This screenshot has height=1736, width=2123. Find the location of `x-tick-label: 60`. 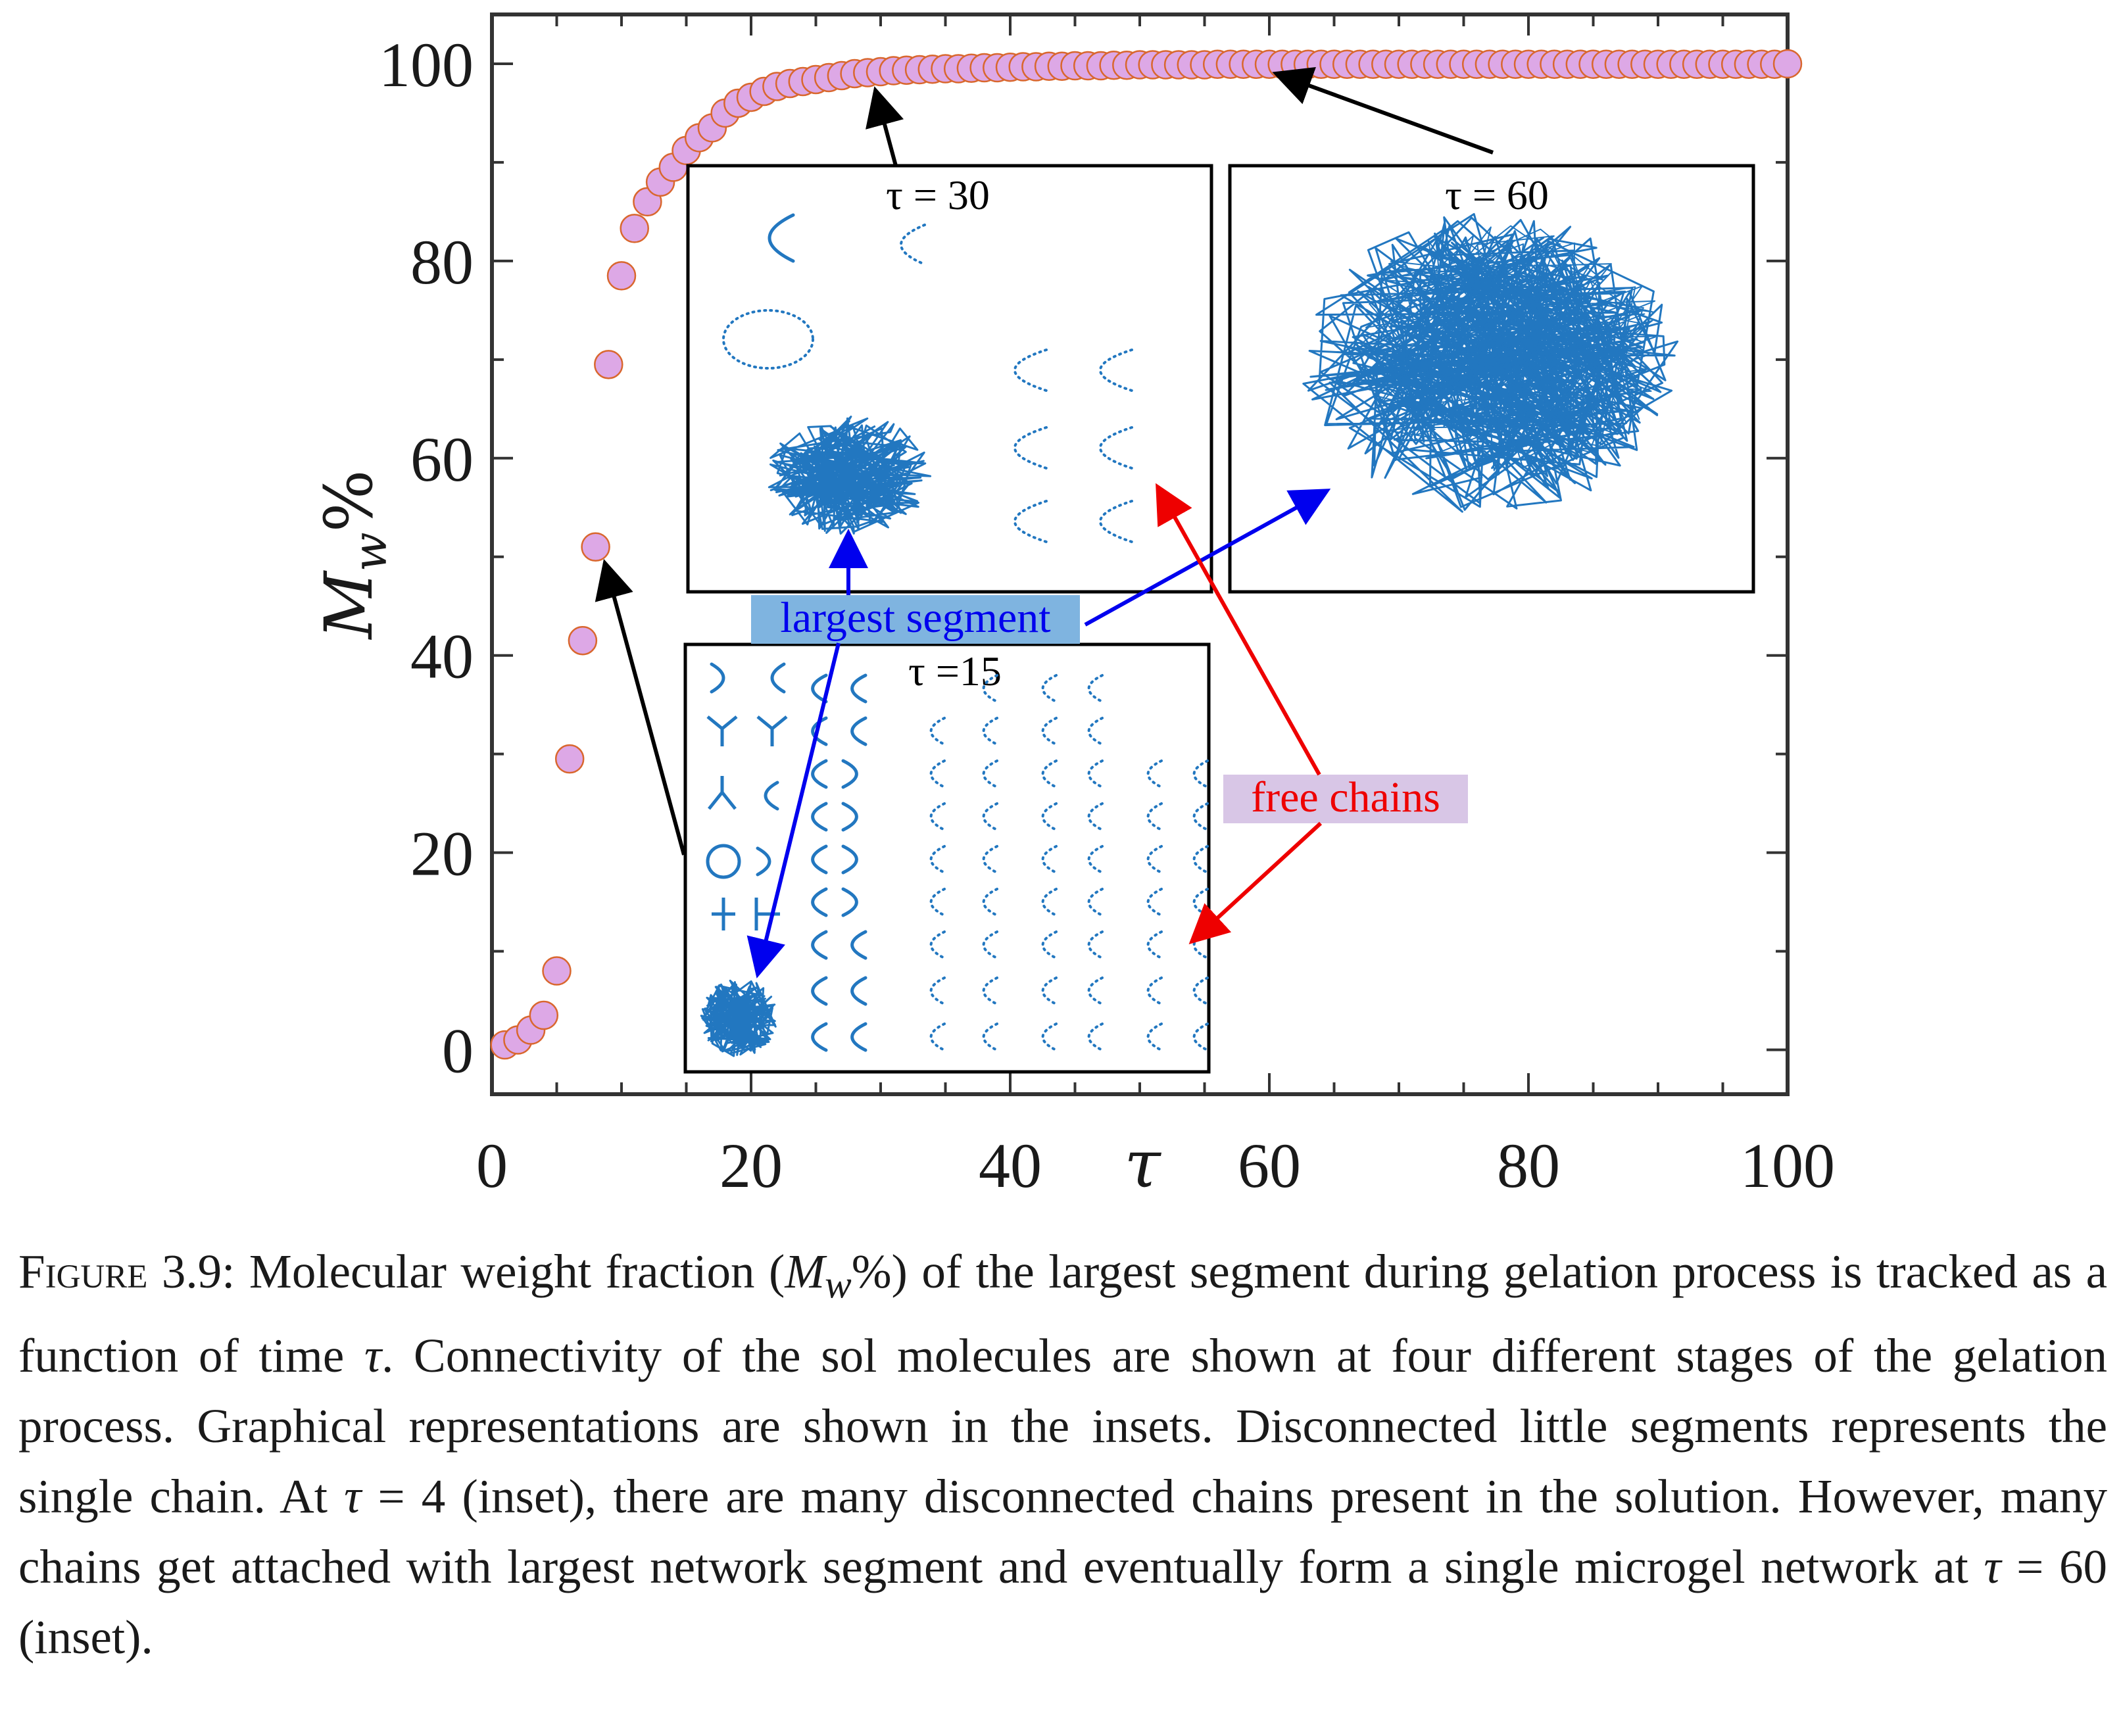

x-tick-label: 60 is located at coordinates (1270, 1165).